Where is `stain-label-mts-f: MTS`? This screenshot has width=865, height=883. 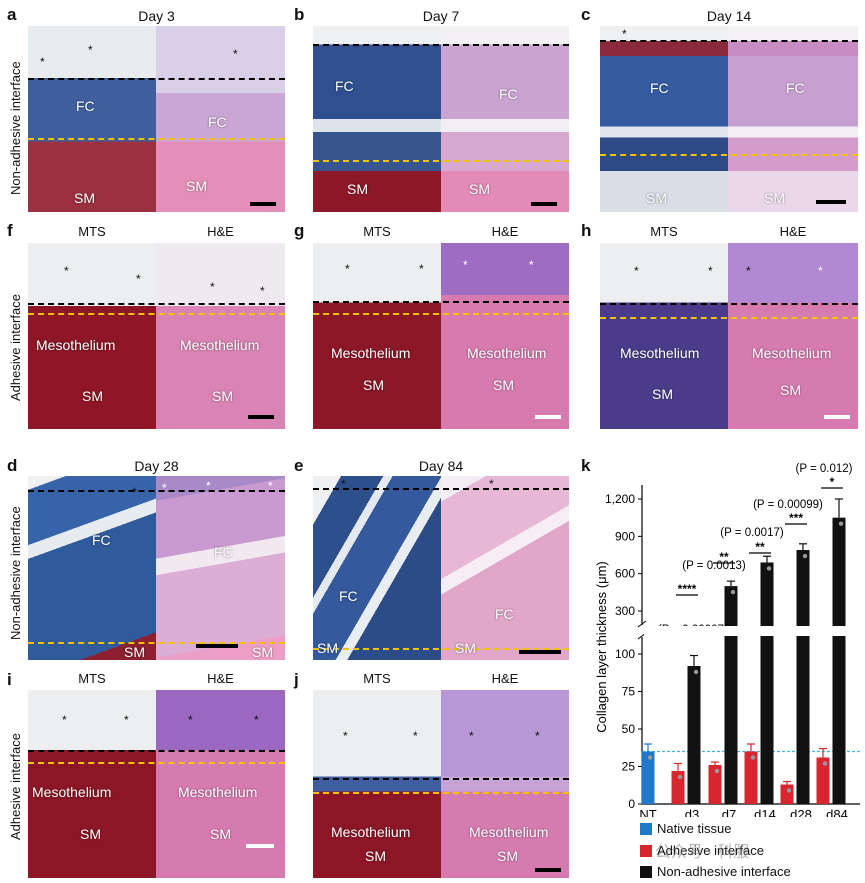 stain-label-mts-f: MTS is located at coordinates (92, 231).